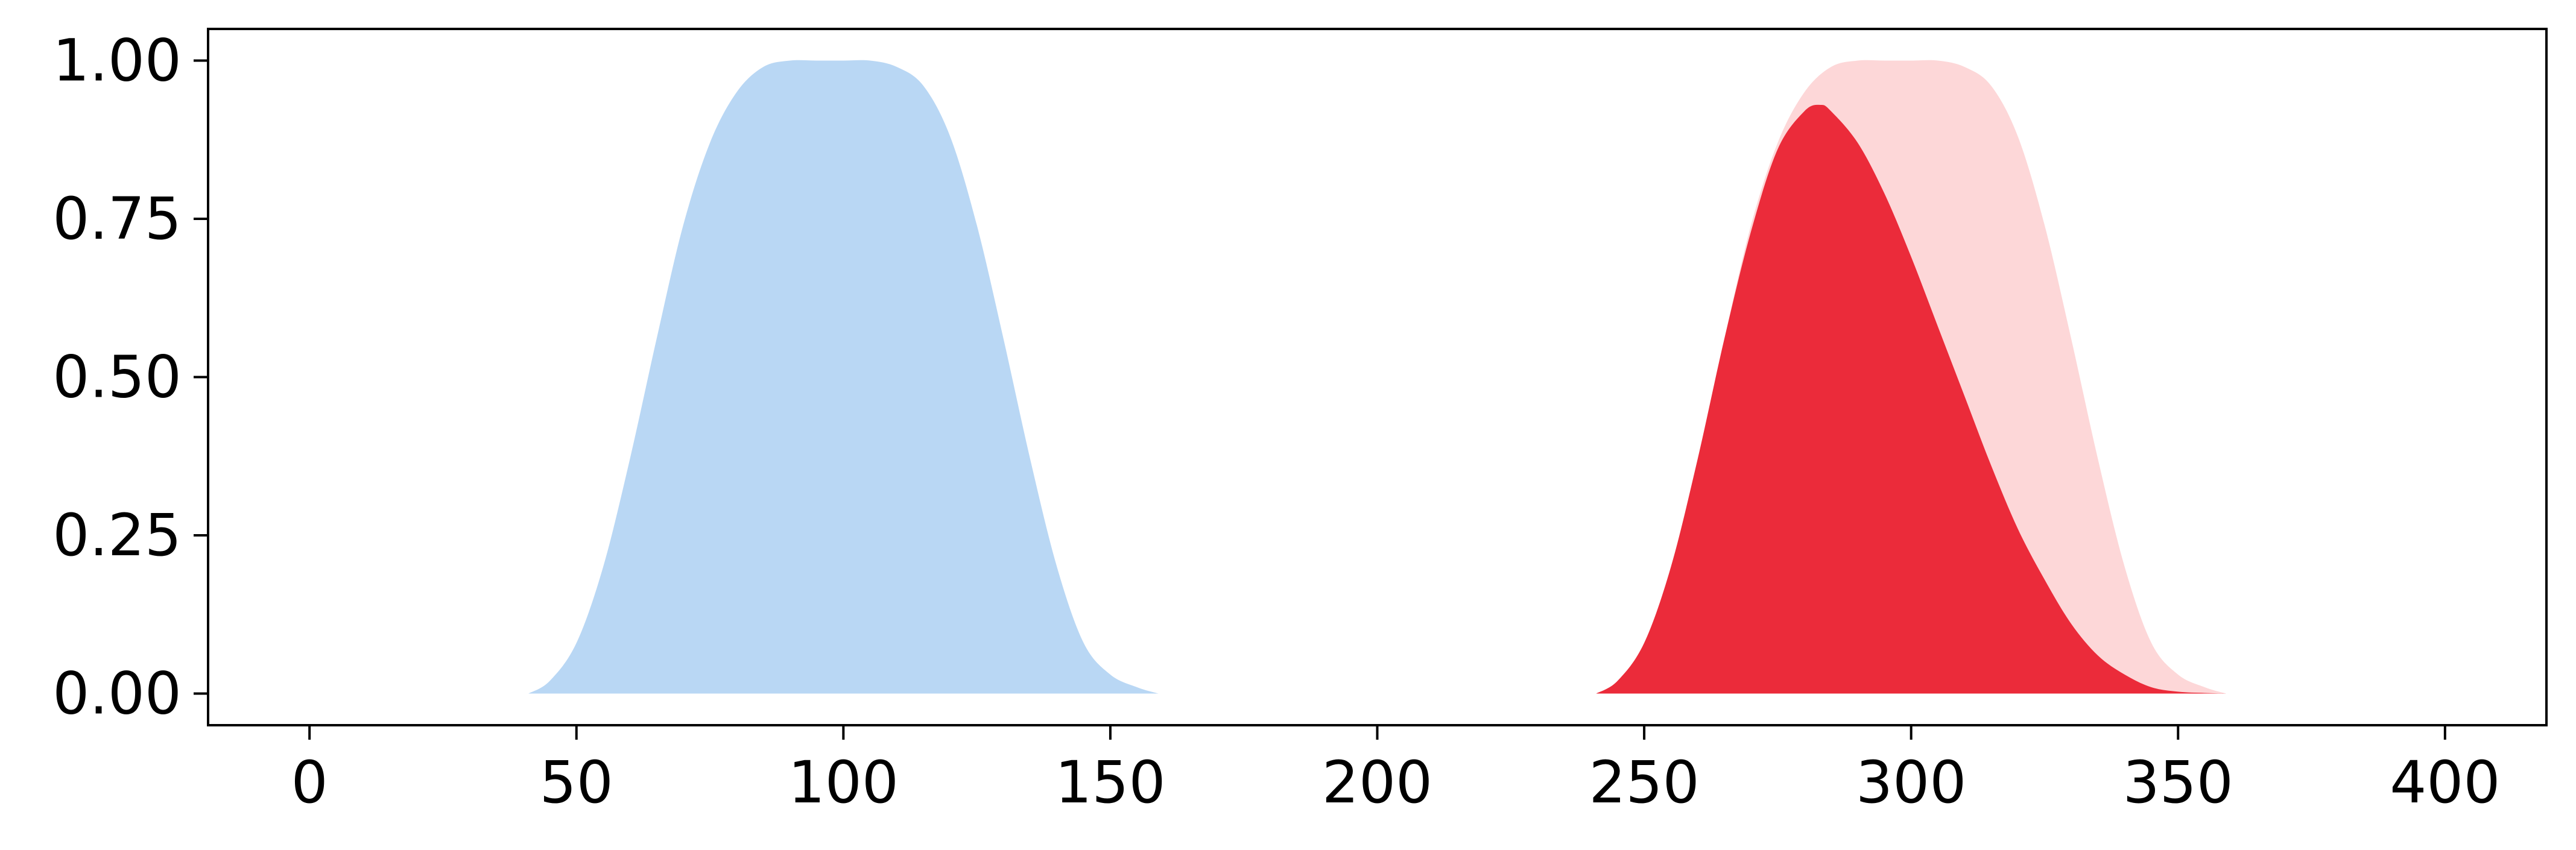  What do you see at coordinates (1377, 782) in the screenshot?
I see `x-tick-label: 200` at bounding box center [1377, 782].